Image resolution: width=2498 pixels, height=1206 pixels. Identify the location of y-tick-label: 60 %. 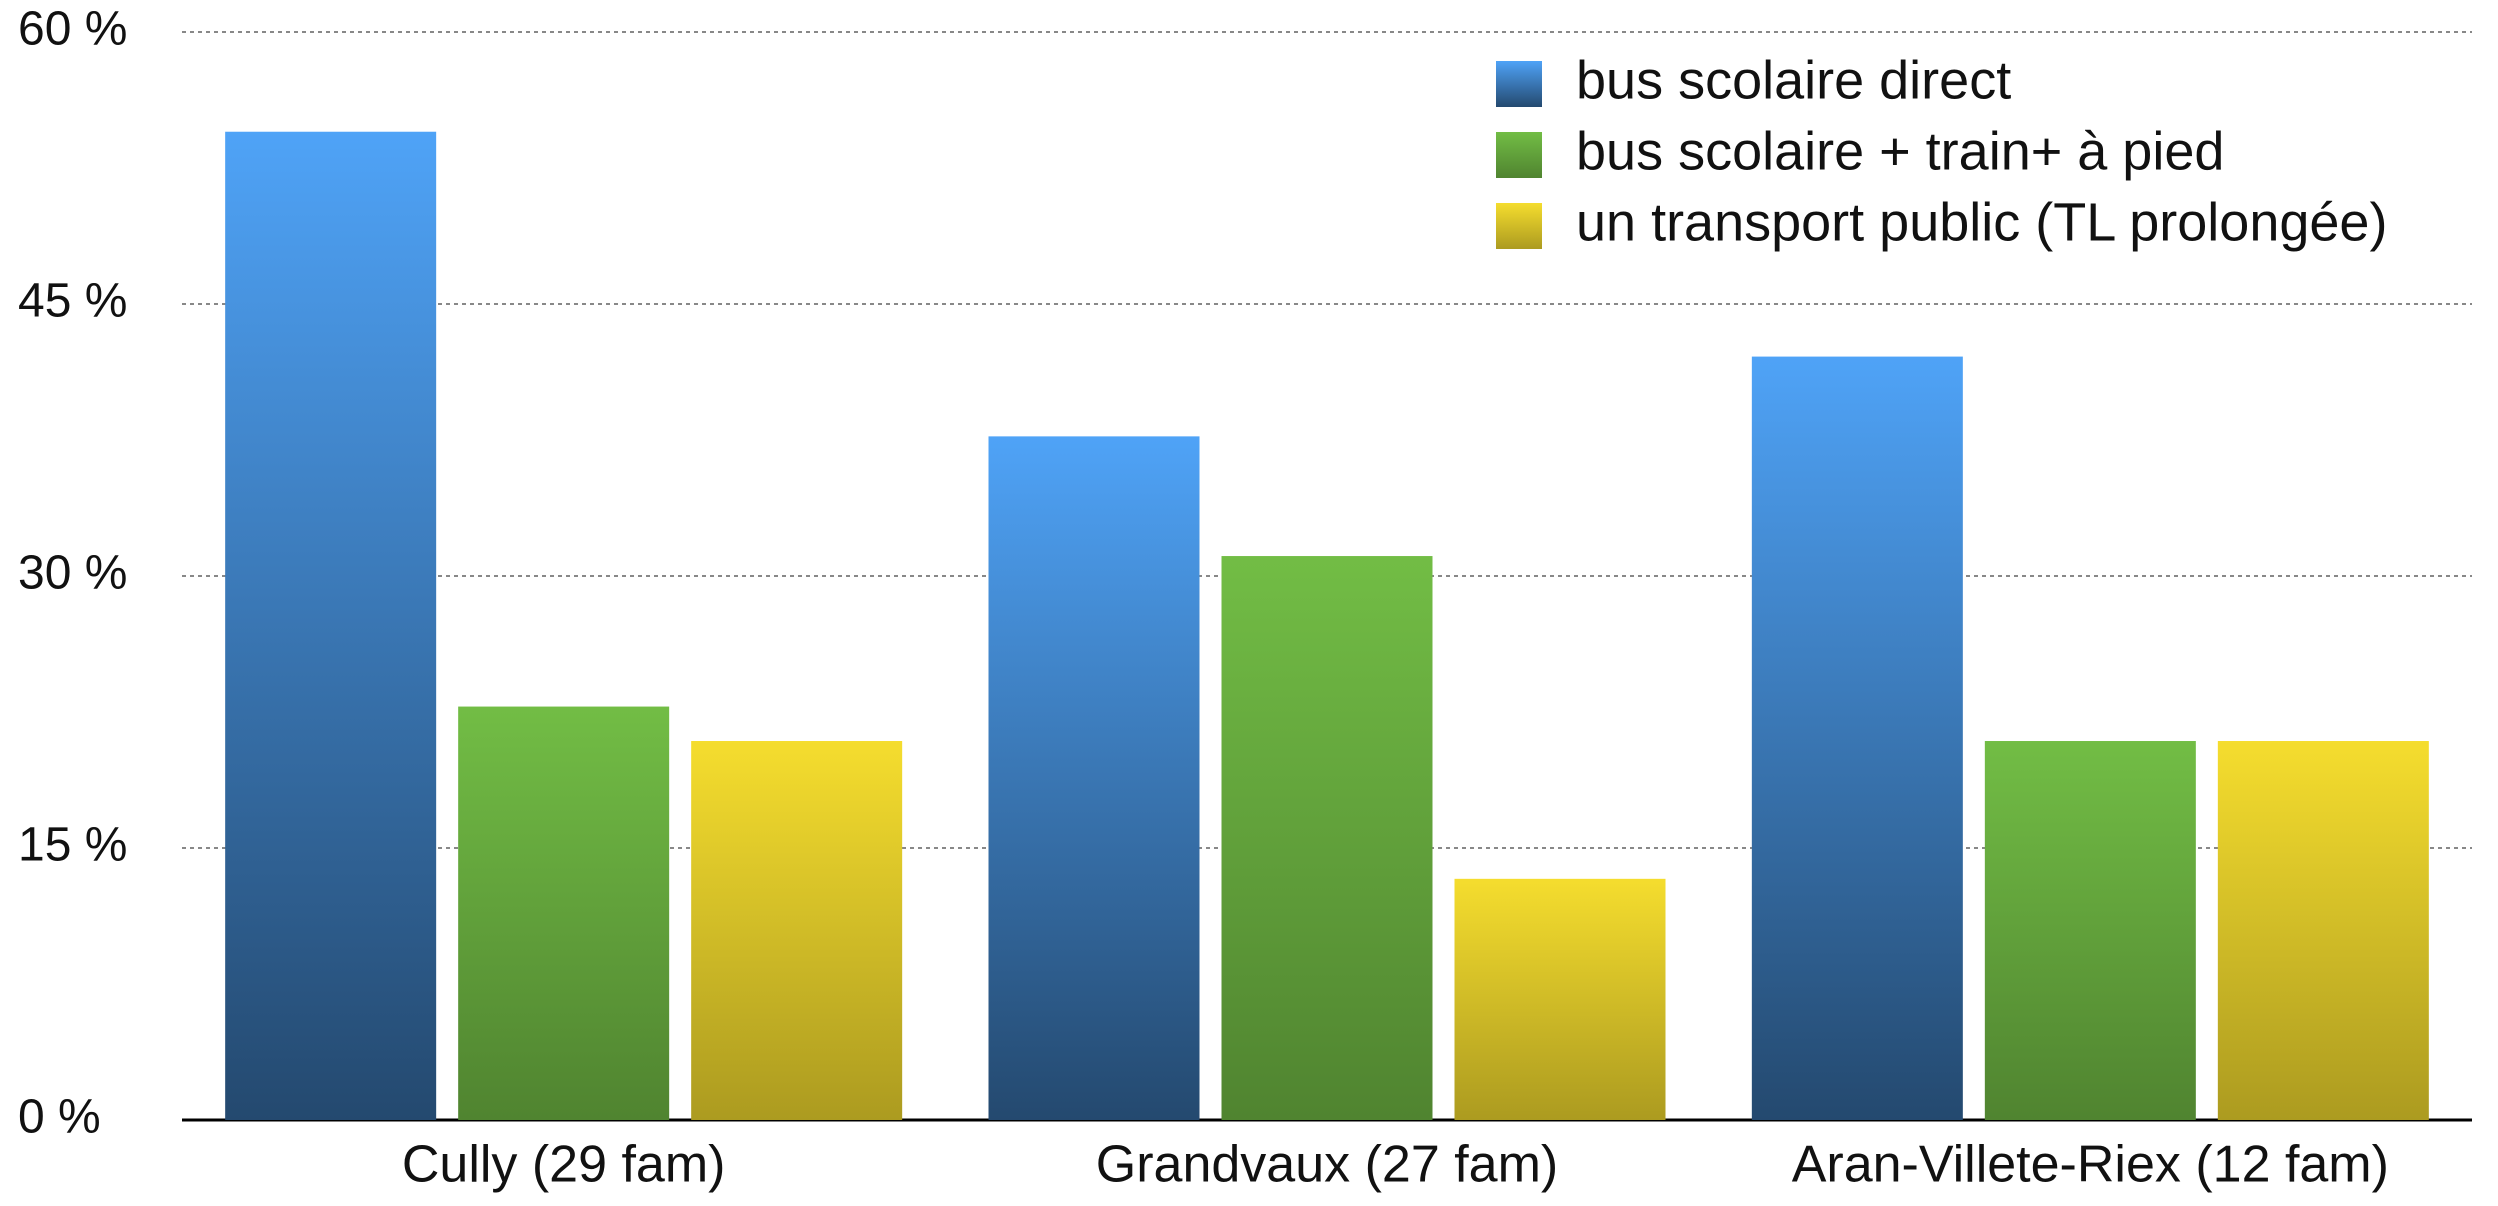
(72, 29).